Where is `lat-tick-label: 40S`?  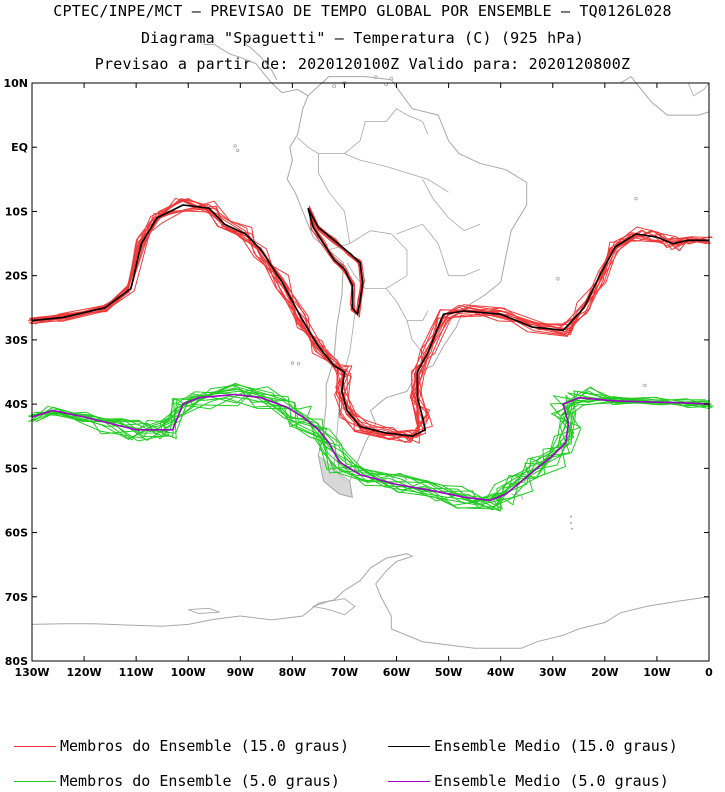
lat-tick-label: 40S is located at coordinates (16, 404).